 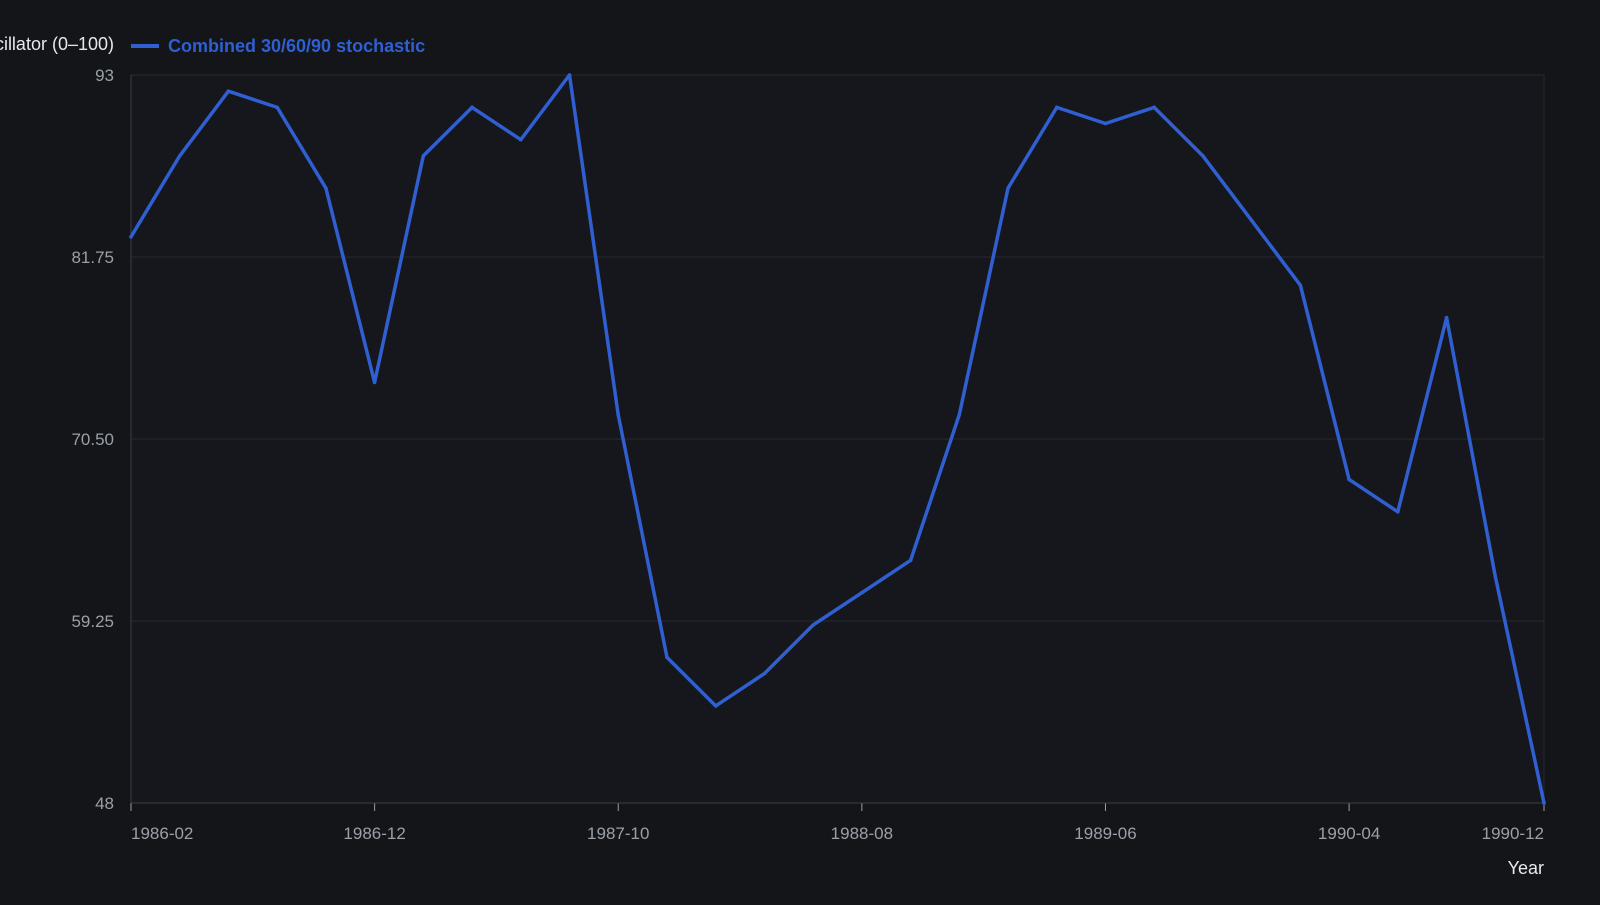 What do you see at coordinates (57, 44) in the screenshot?
I see `y-axis-label: Oscillator (0–100)` at bounding box center [57, 44].